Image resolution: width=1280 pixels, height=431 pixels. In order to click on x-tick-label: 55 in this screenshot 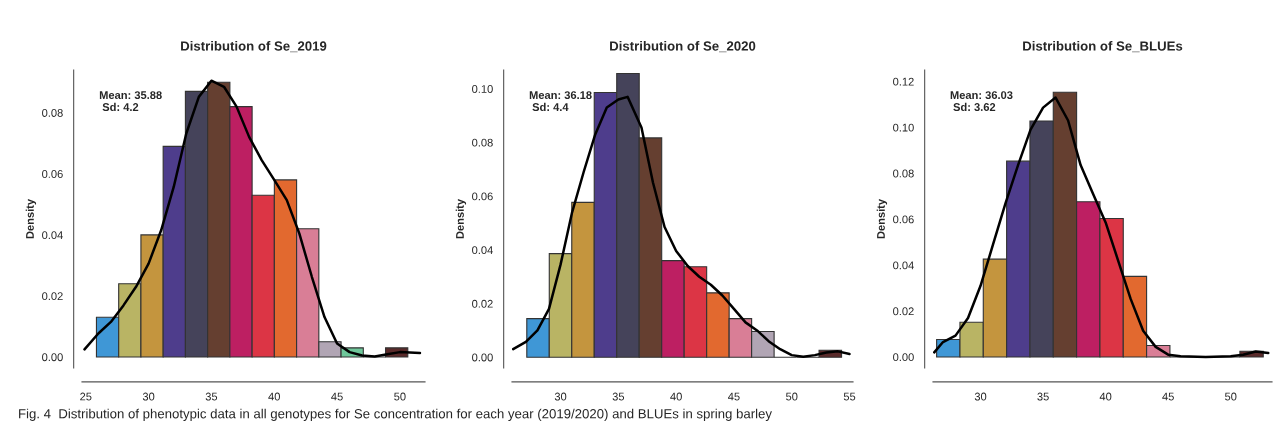, I will do `click(849, 396)`.